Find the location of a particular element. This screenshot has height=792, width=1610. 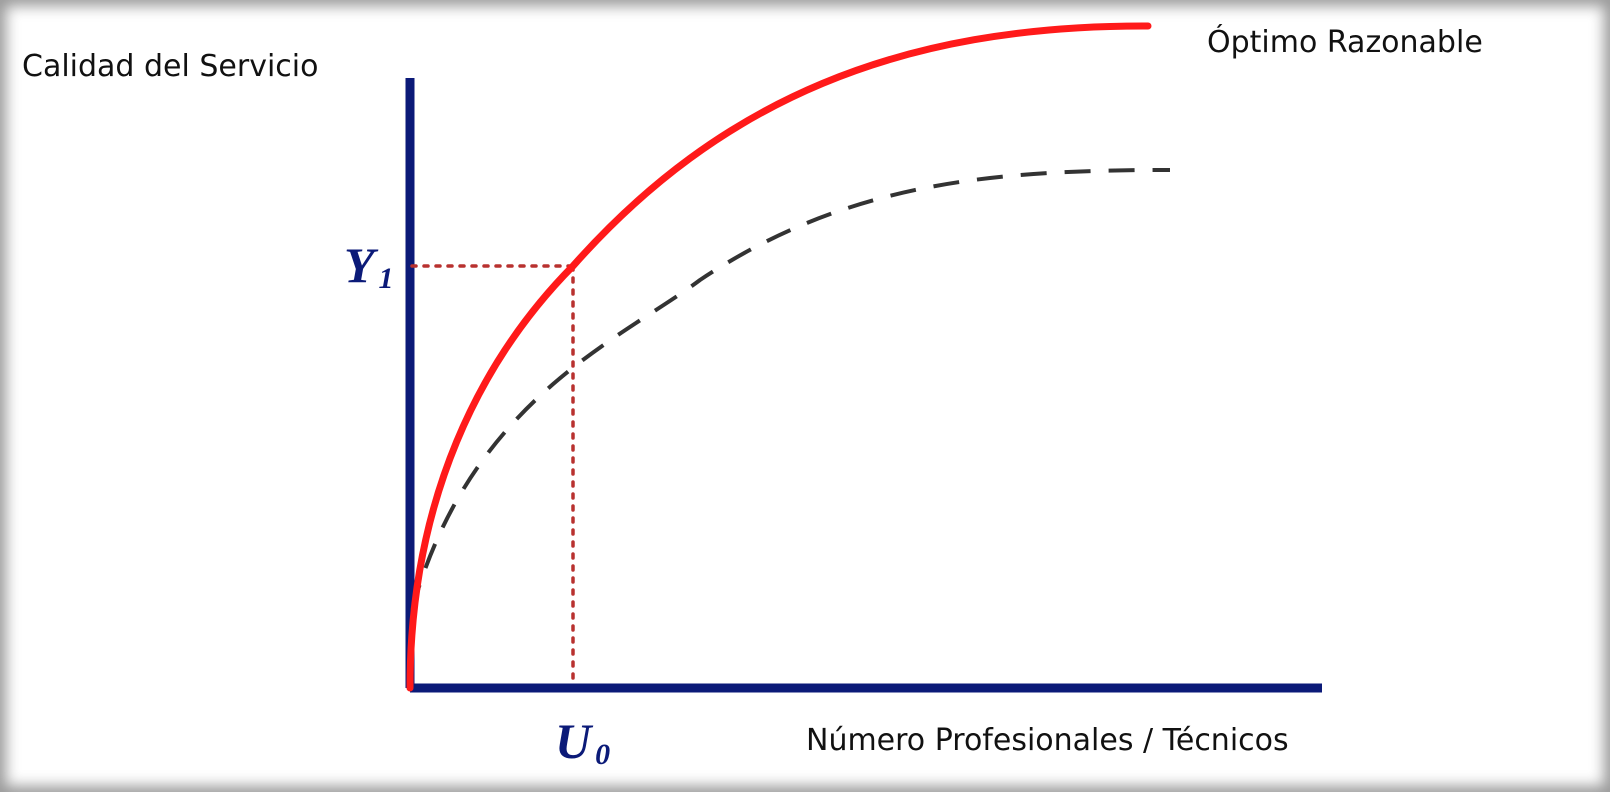

y1-label-sub: 1 is located at coordinates (386, 278).